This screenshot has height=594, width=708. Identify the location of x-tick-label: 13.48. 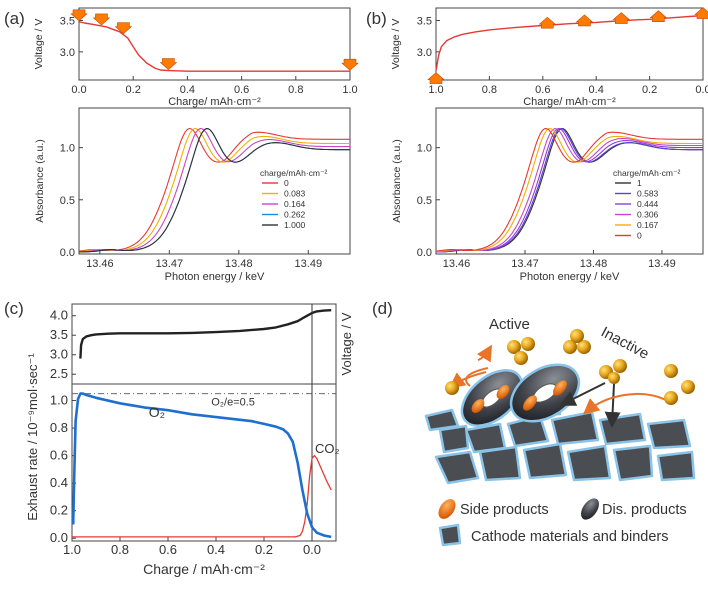
(239, 264).